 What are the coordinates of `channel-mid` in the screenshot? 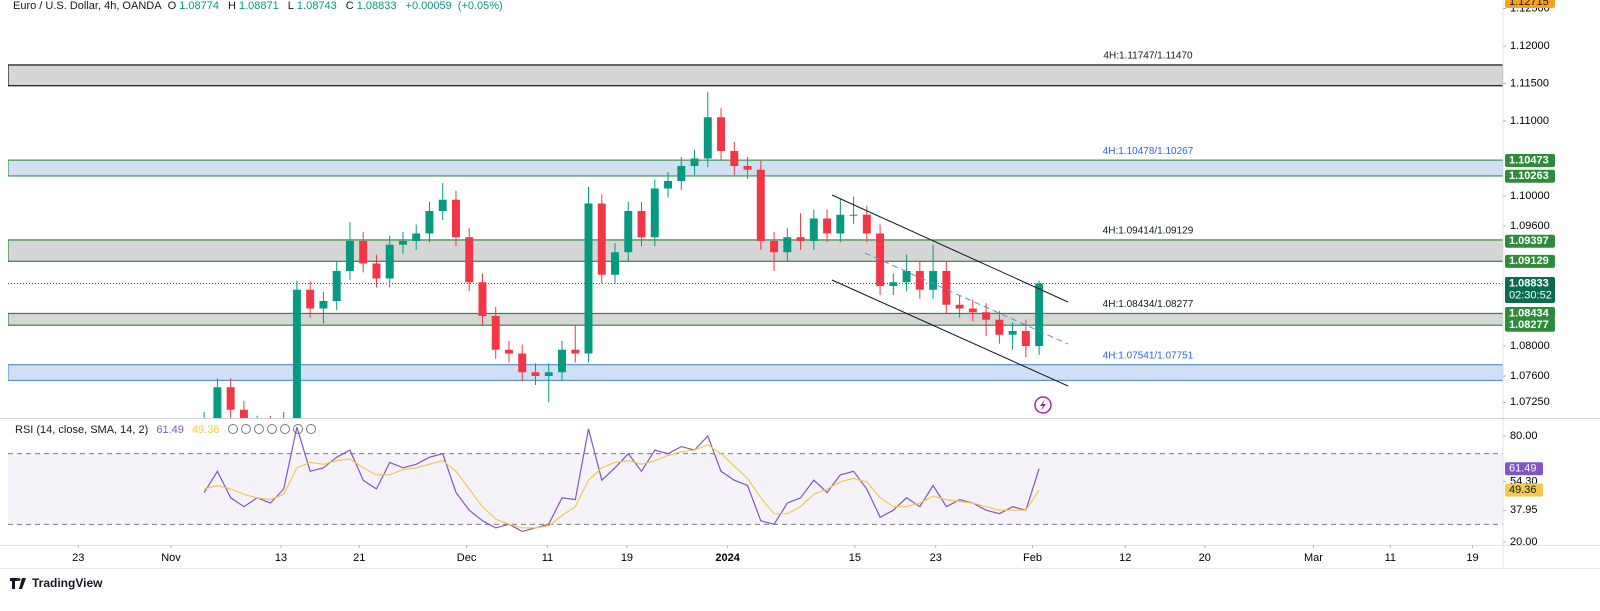 It's located at (966, 298).